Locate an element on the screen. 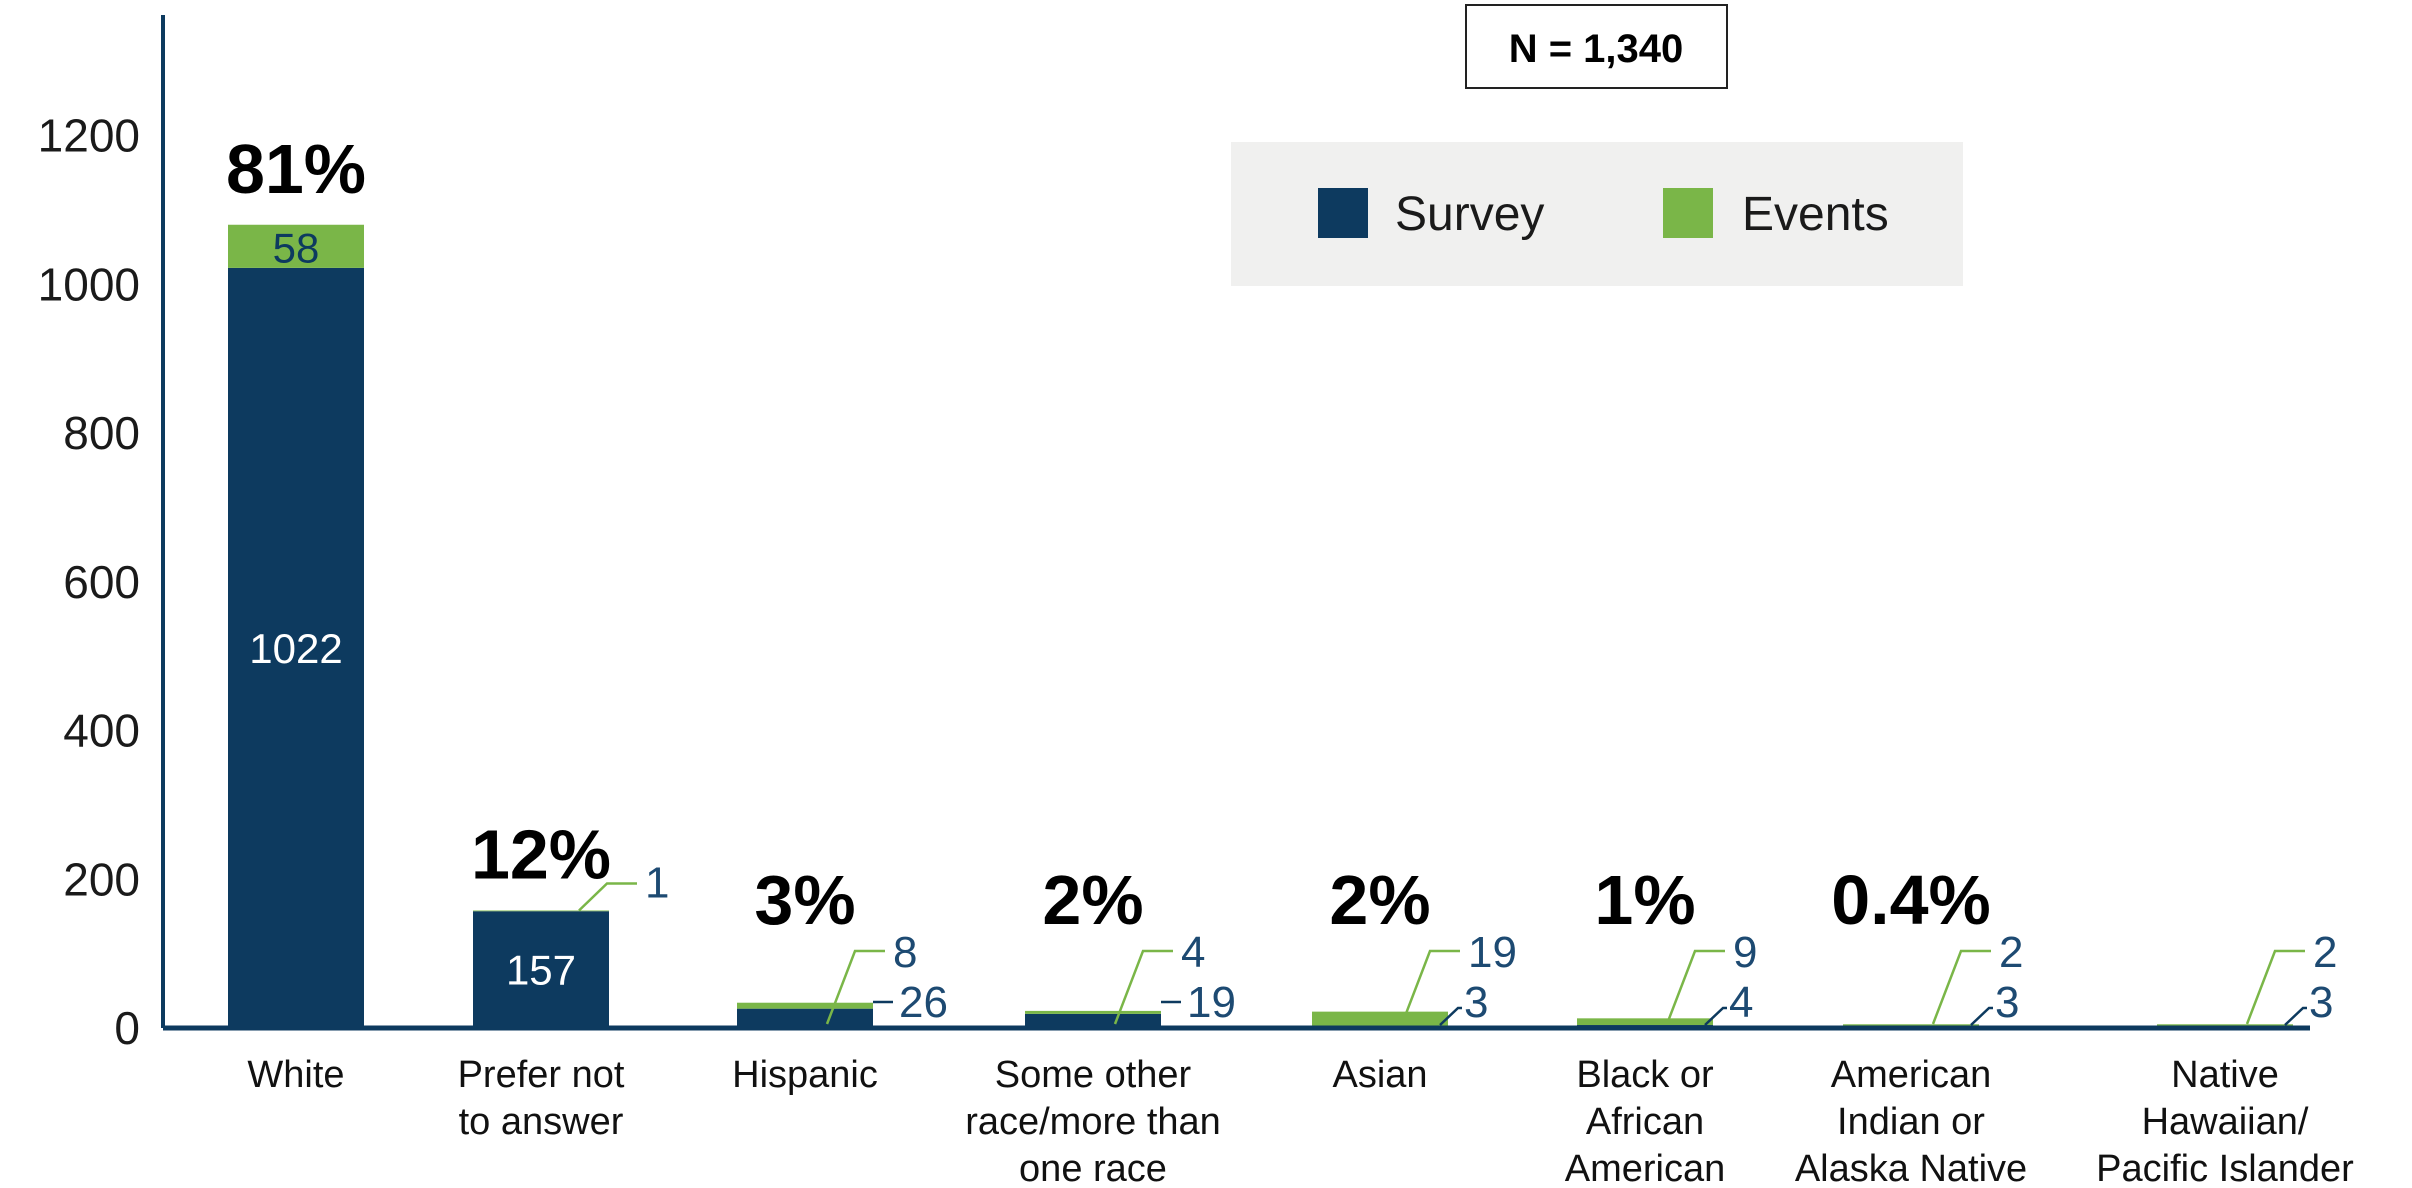 The width and height of the screenshot is (2412, 1188). data-label-survey: 26 is located at coordinates (923, 1002).